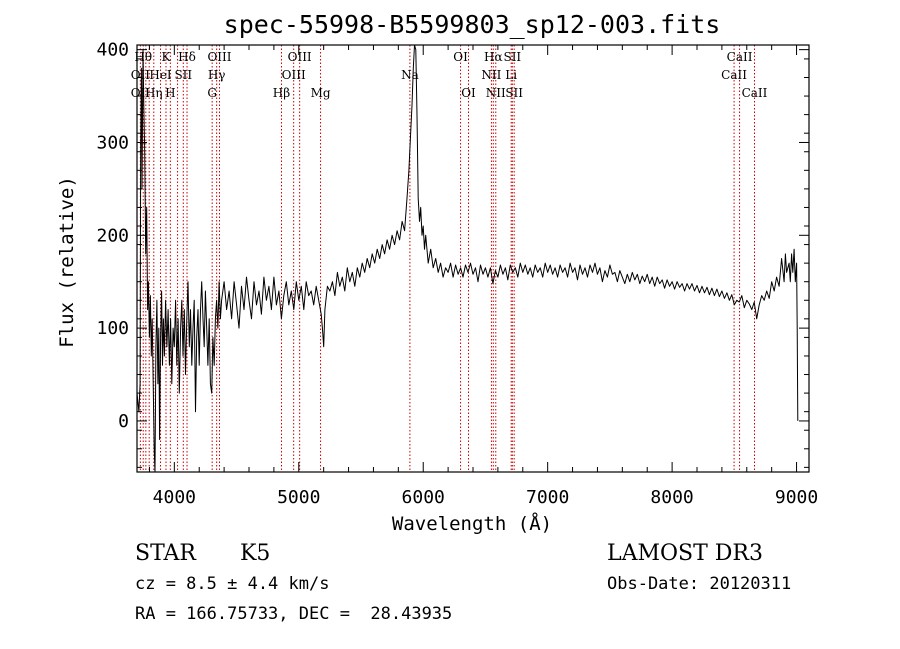 The image size is (900, 649). What do you see at coordinates (300, 57) in the screenshot?
I see `line-label-12: OIII` at bounding box center [300, 57].